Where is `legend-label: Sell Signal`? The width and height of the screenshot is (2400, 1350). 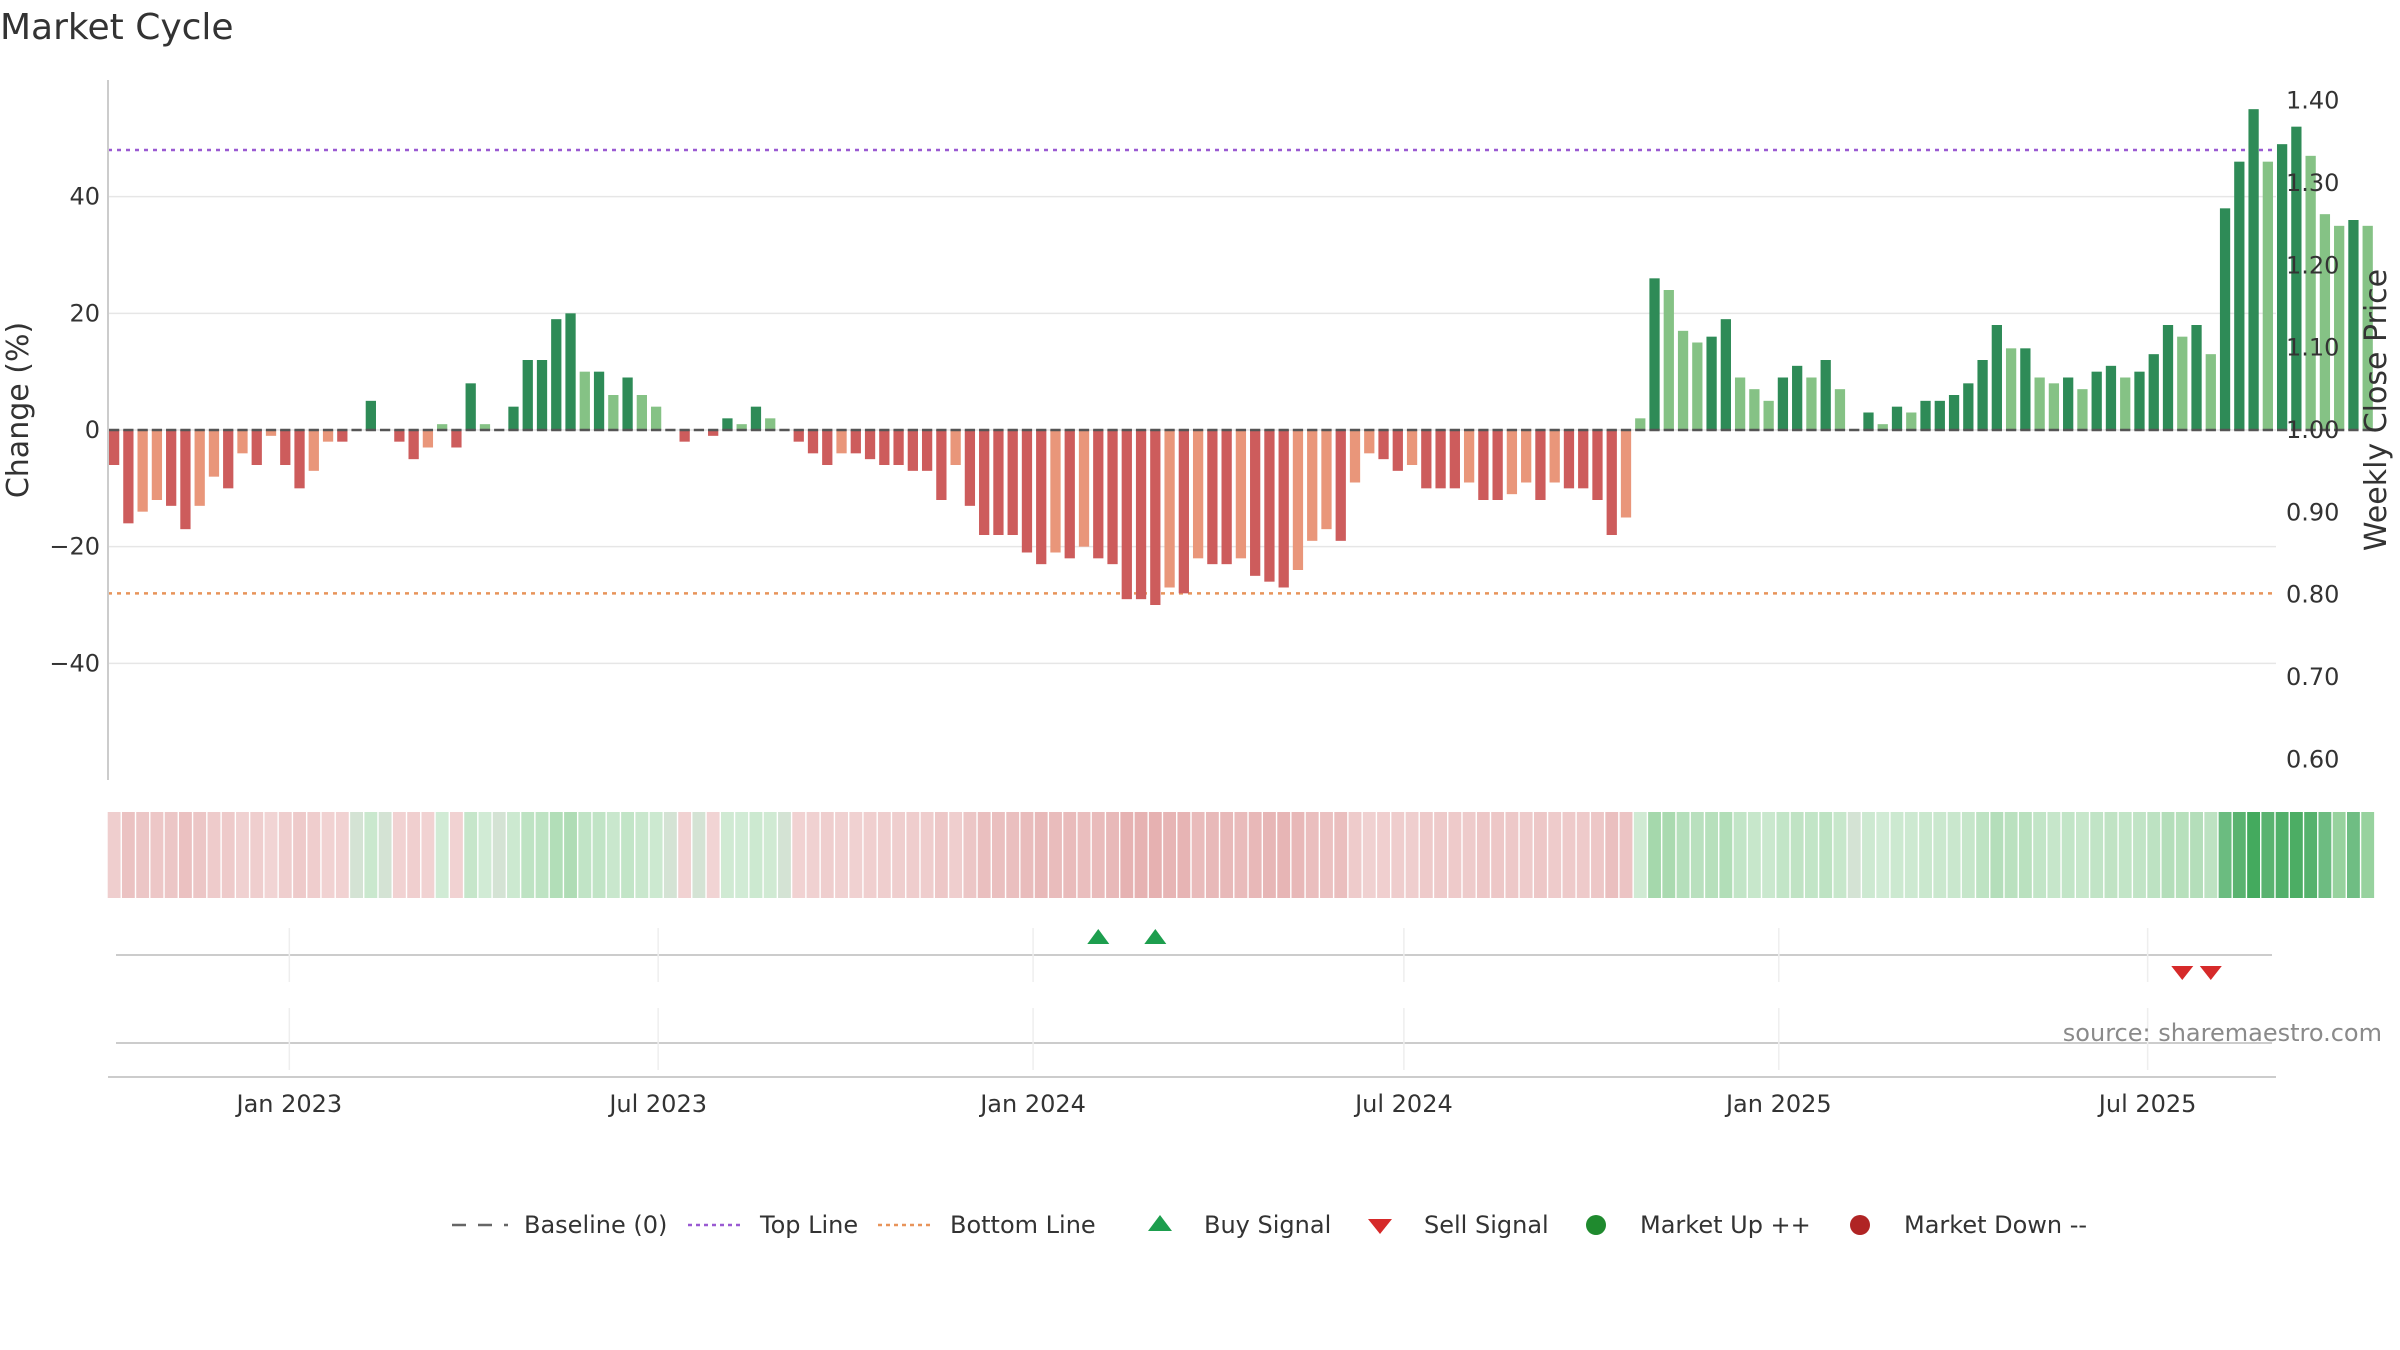 legend-label: Sell Signal is located at coordinates (1486, 1225).